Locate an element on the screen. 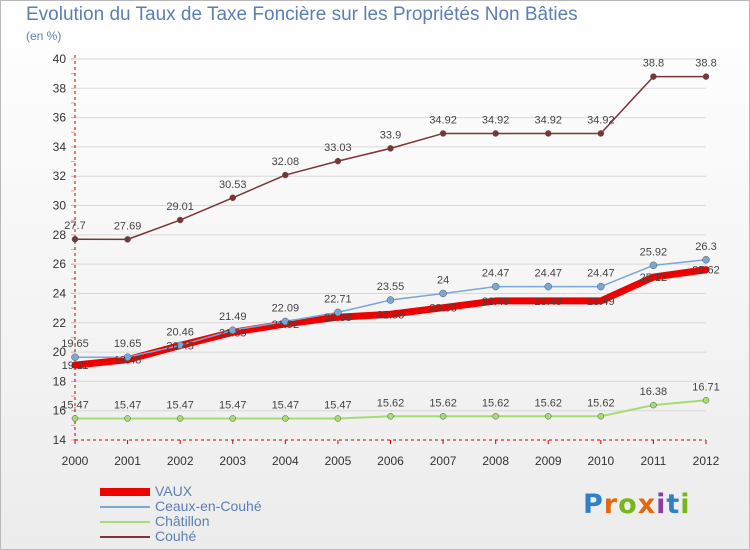  chart-subtitle: (en %) is located at coordinates (44, 36).